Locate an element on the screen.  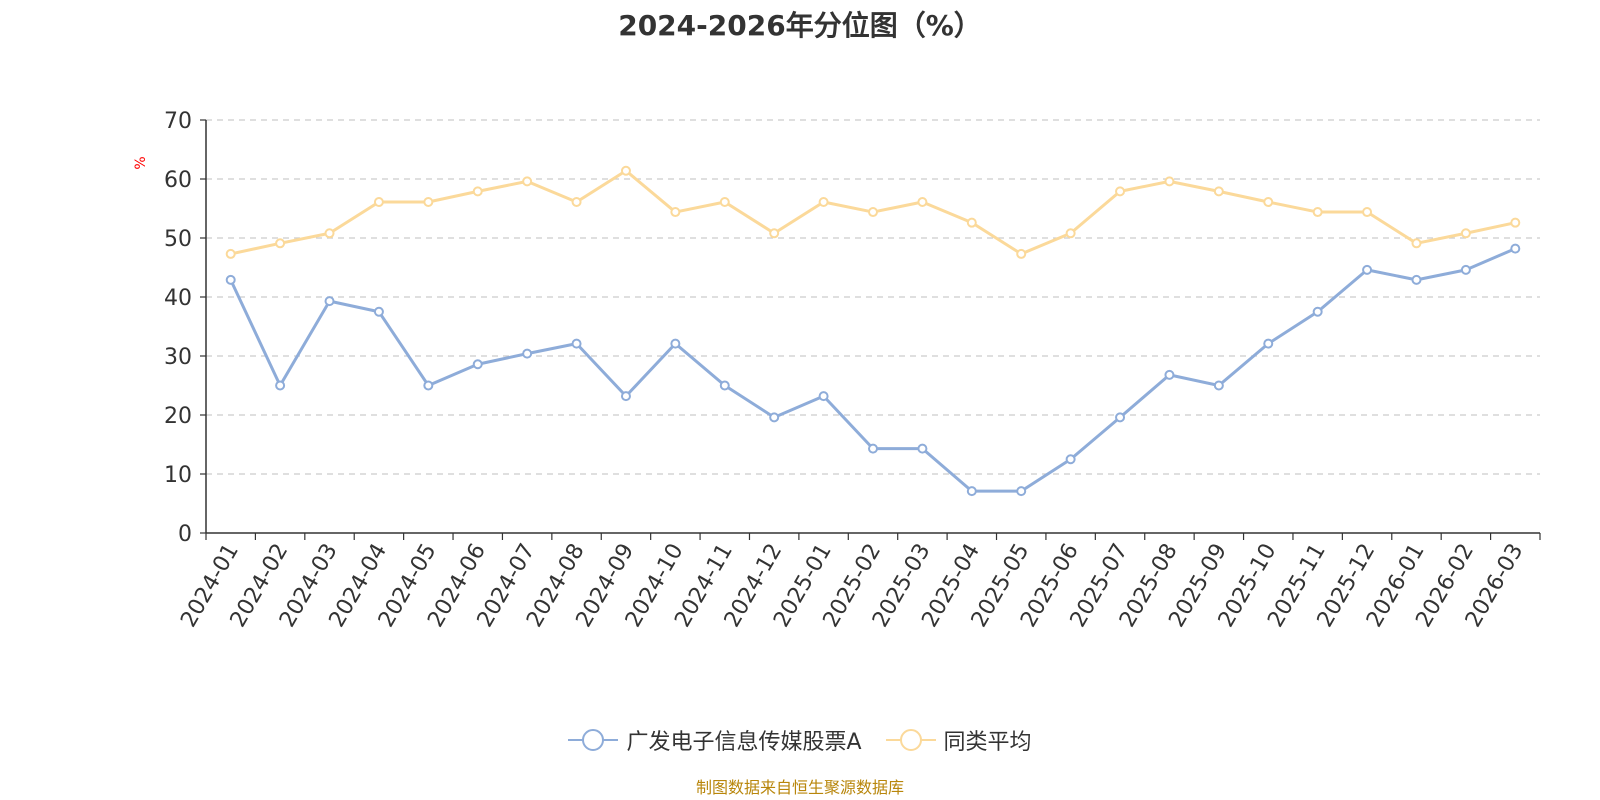
y-tick-label: 0 is located at coordinates (185, 534).